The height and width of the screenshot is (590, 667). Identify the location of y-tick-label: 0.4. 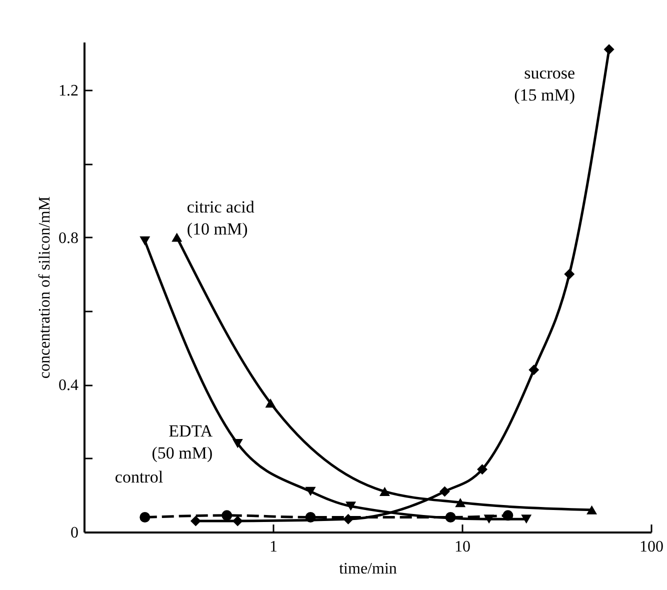
(68, 385).